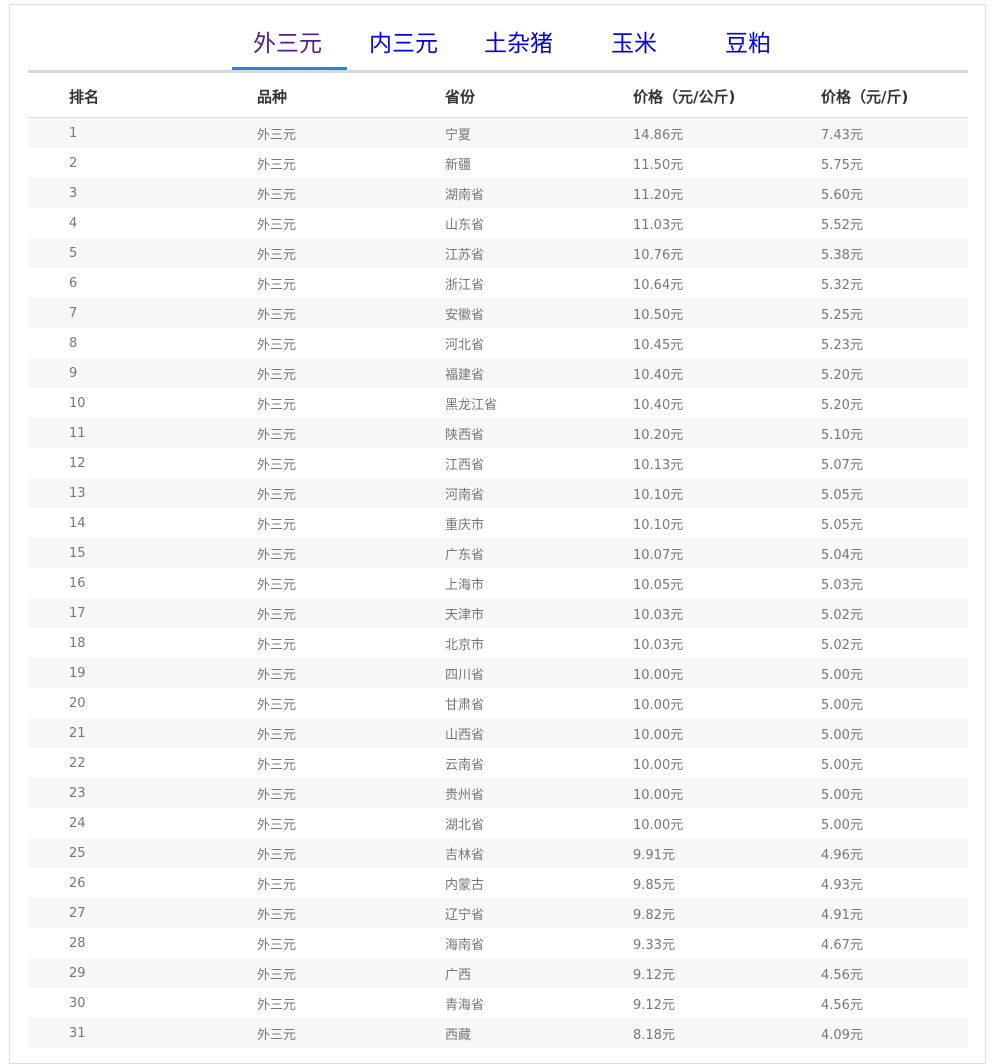  Describe the element at coordinates (498, 493) in the screenshot. I see `cell-province: 河南省` at that location.